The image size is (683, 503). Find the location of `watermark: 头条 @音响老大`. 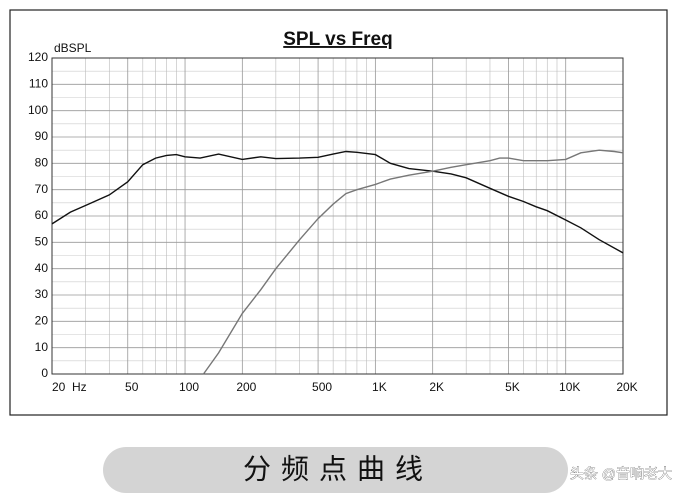

watermark: 头条 @音响老大 is located at coordinates (621, 474).